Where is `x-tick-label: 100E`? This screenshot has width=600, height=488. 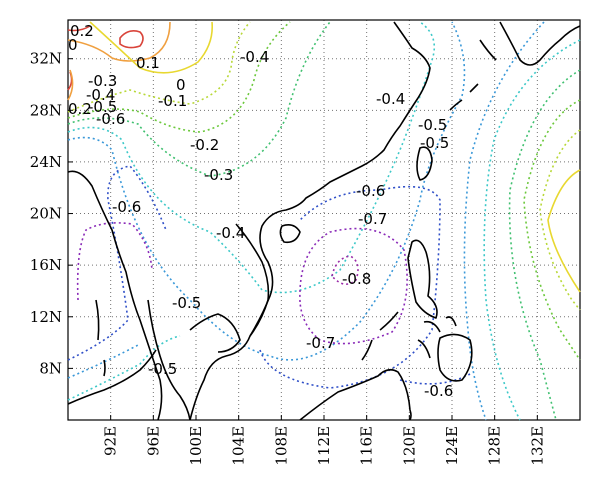 x-tick-label: 100E is located at coordinates (196, 446).